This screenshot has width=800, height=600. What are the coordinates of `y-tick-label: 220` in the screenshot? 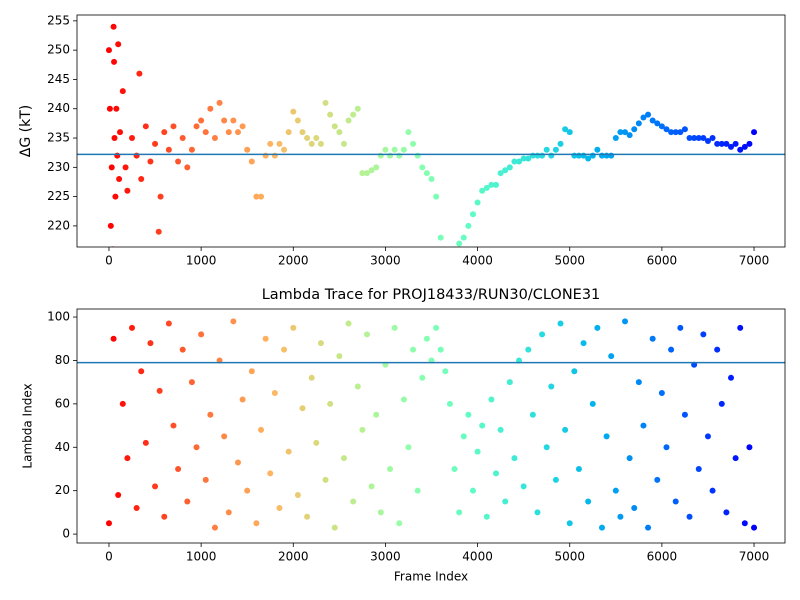 It's located at (58, 225).